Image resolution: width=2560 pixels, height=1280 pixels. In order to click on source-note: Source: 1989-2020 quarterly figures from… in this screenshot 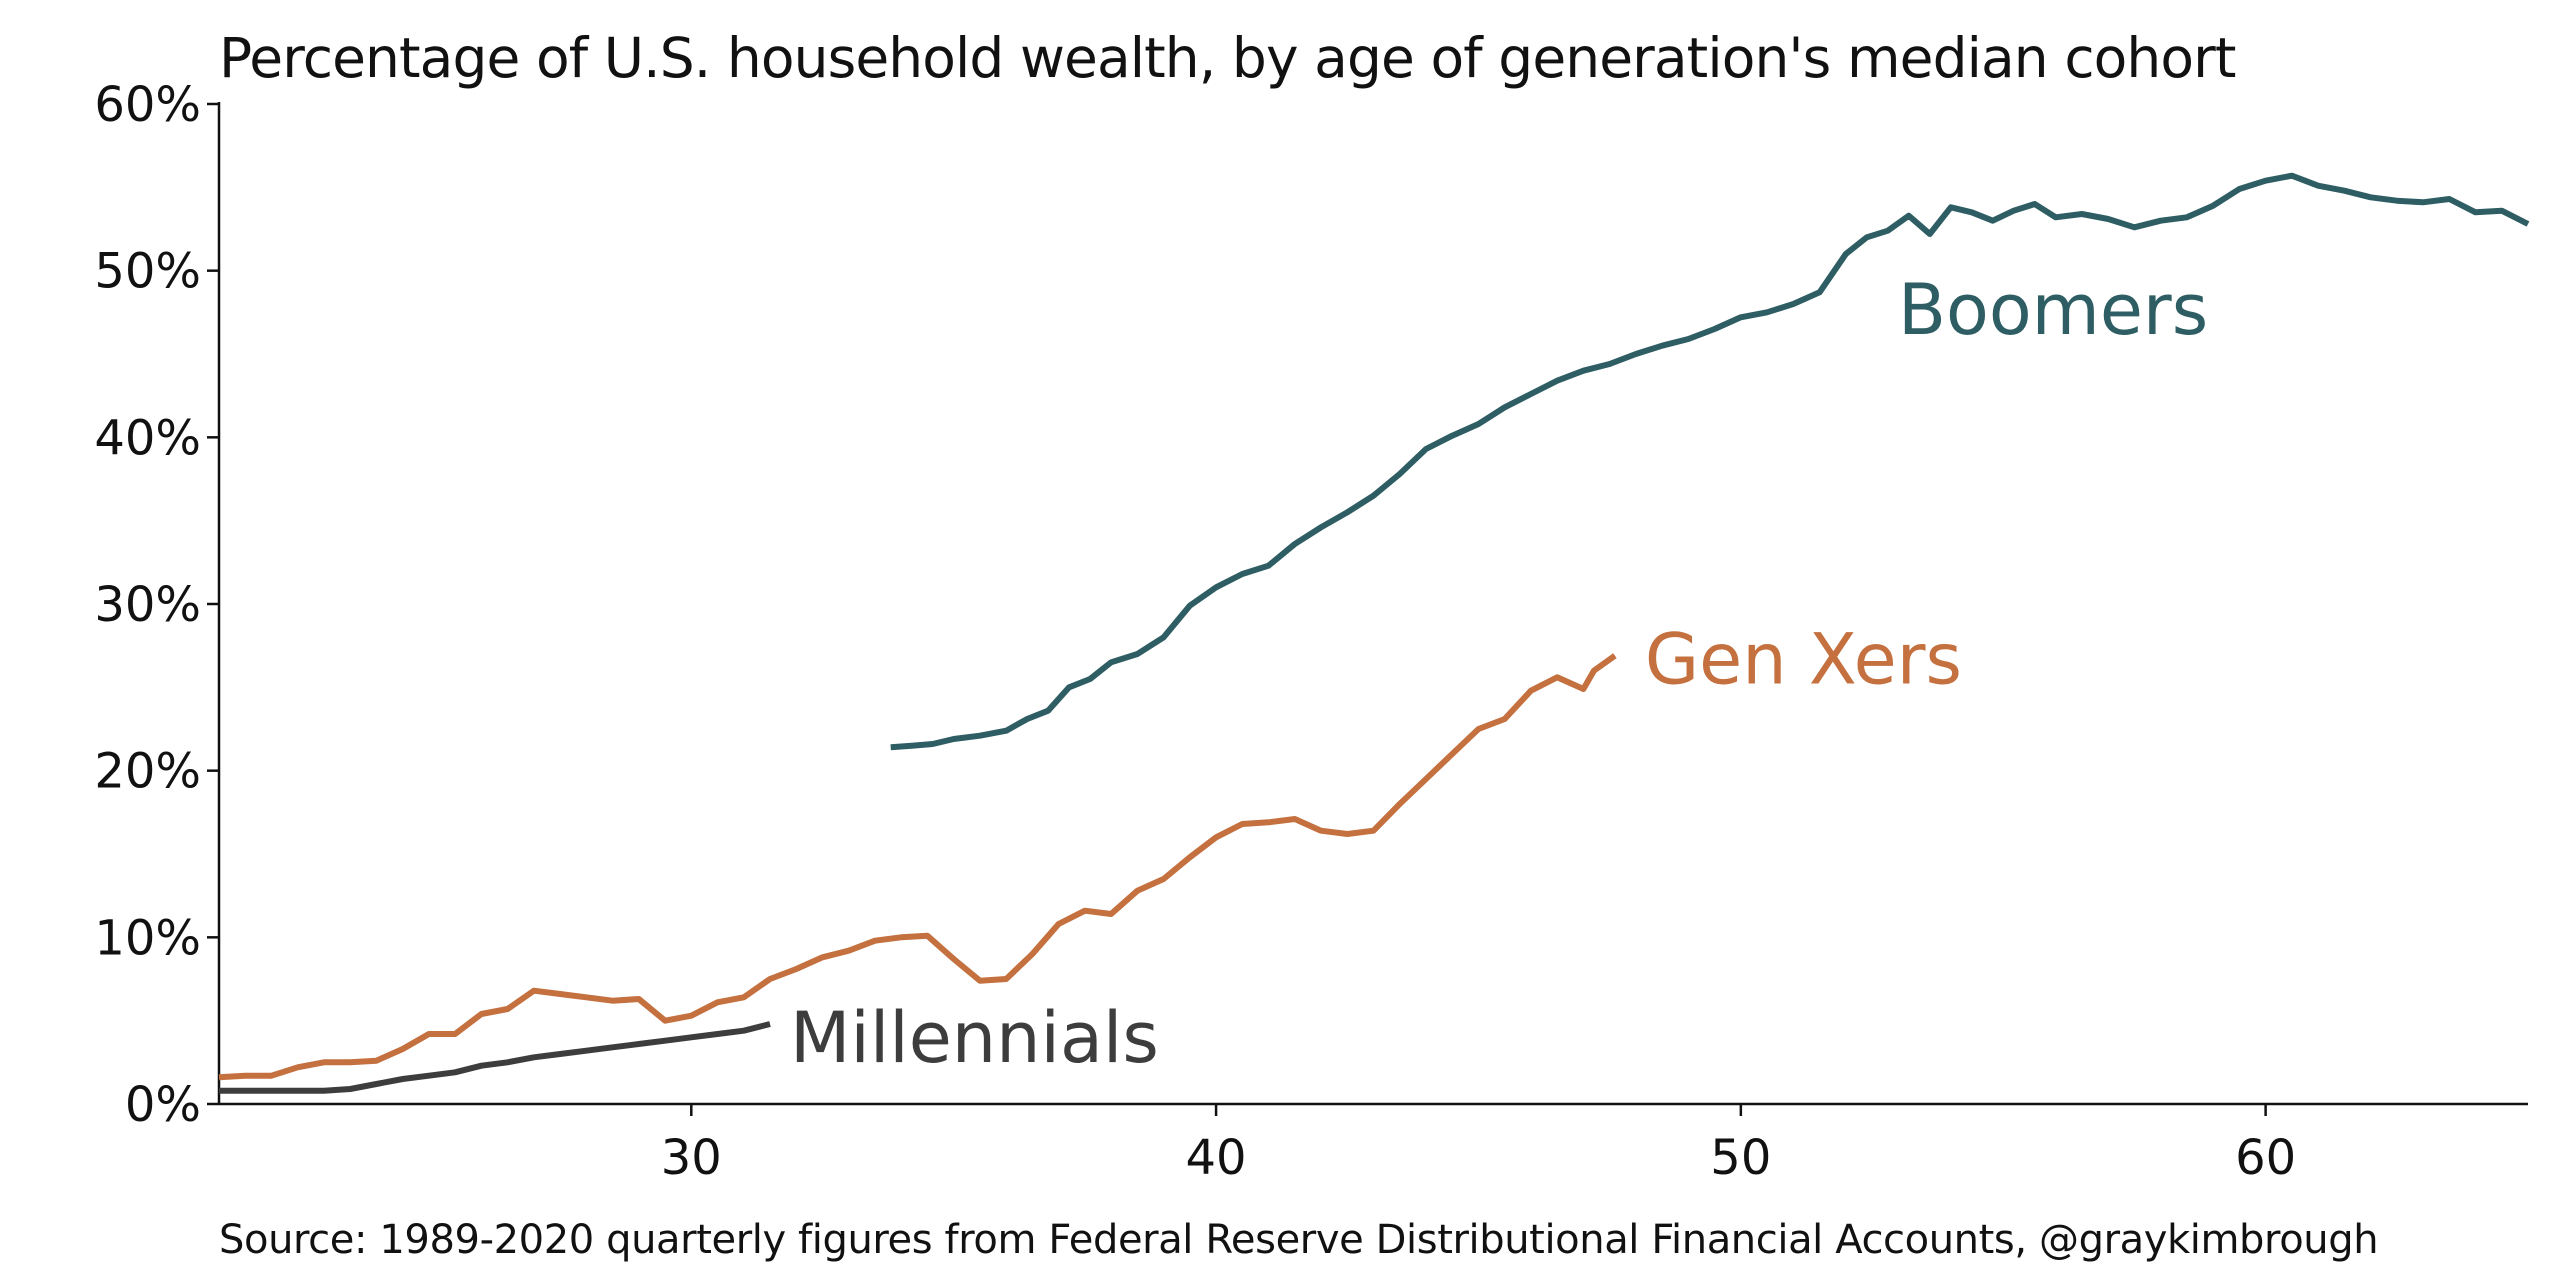, I will do `click(1299, 1240)`.